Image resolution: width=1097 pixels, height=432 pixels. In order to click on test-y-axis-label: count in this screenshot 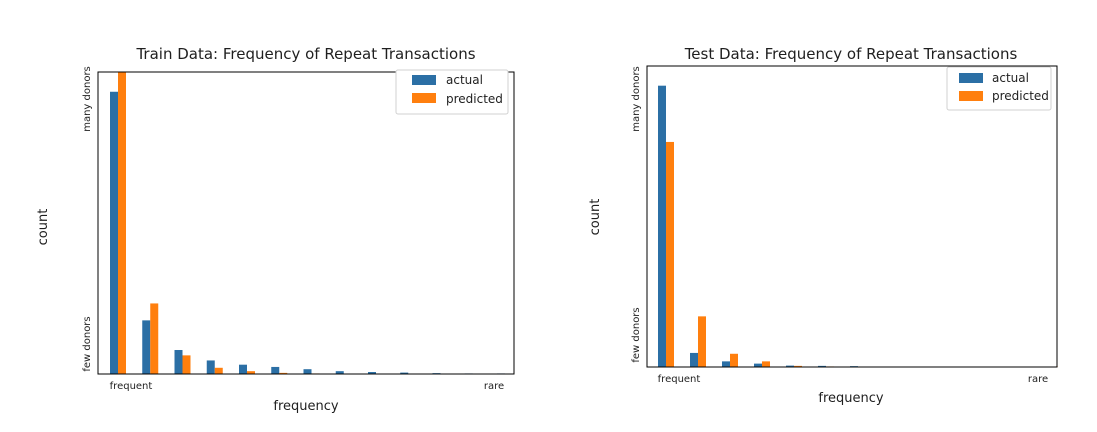, I will do `click(595, 217)`.